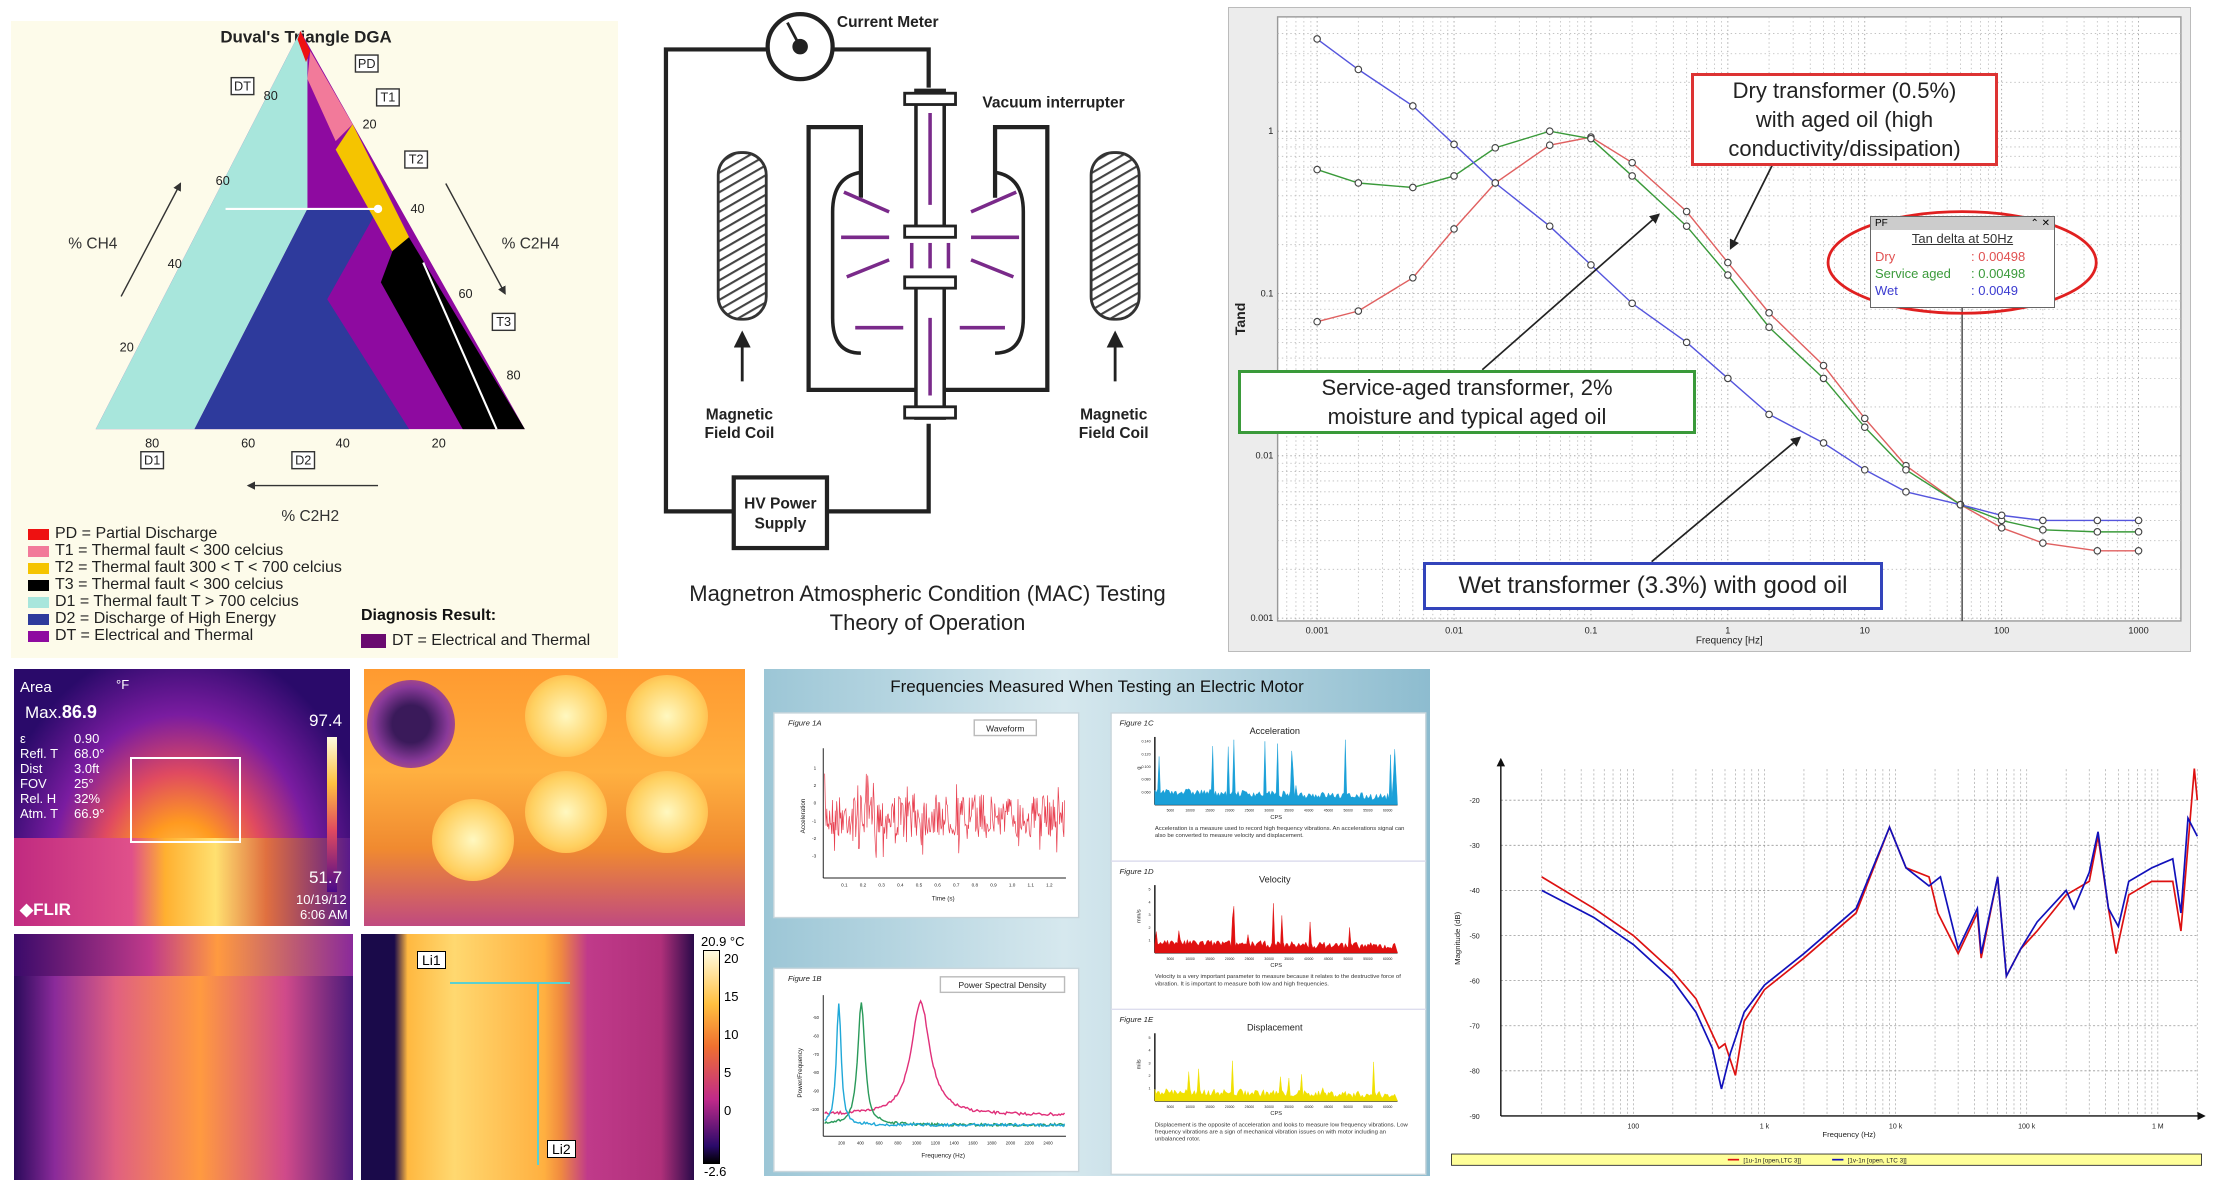 The height and width of the screenshot is (1200, 2213). What do you see at coordinates (930, 254) in the screenshot?
I see `field-arrows` at bounding box center [930, 254].